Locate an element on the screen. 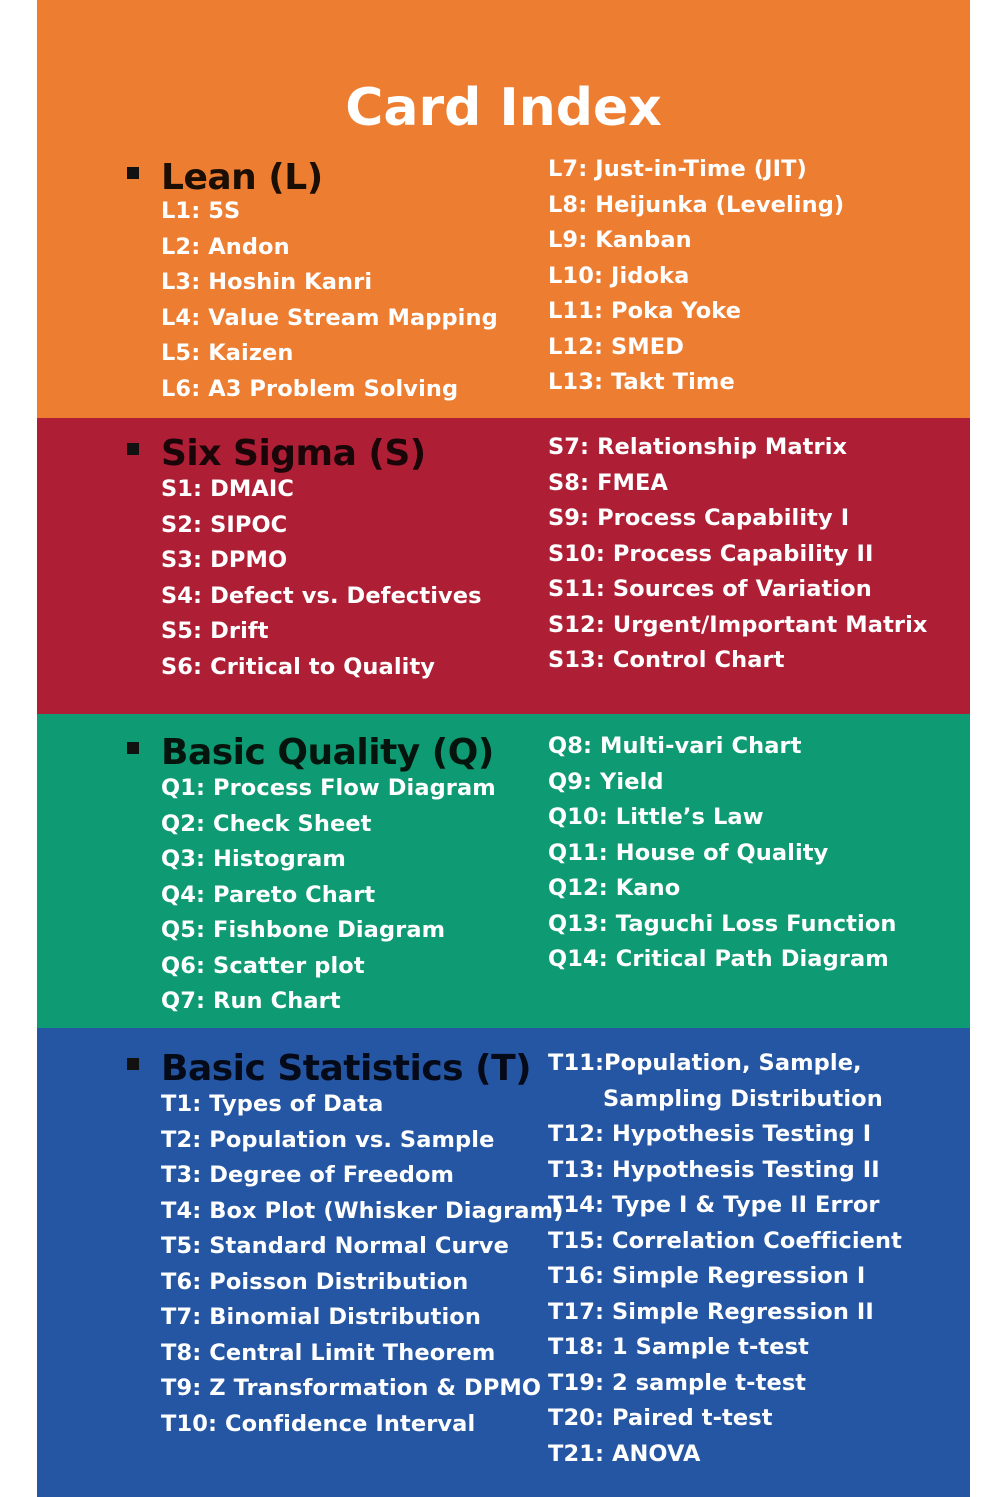 This screenshot has width=1000, height=1497. index-entry: T13: Hypothesis Testing II is located at coordinates (714, 1169).